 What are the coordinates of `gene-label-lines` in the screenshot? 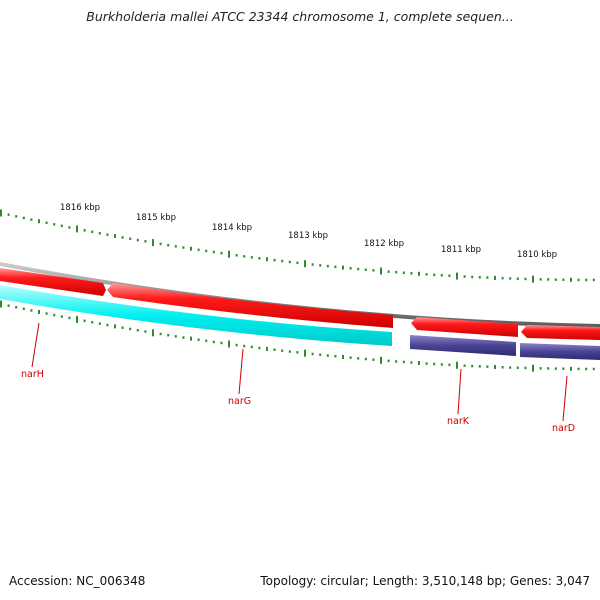 It's located at (299, 372).